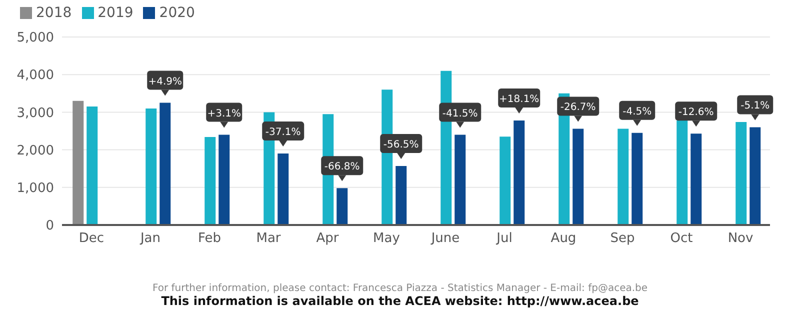 The height and width of the screenshot is (322, 800). I want to click on x-tick-label: Apr, so click(328, 238).